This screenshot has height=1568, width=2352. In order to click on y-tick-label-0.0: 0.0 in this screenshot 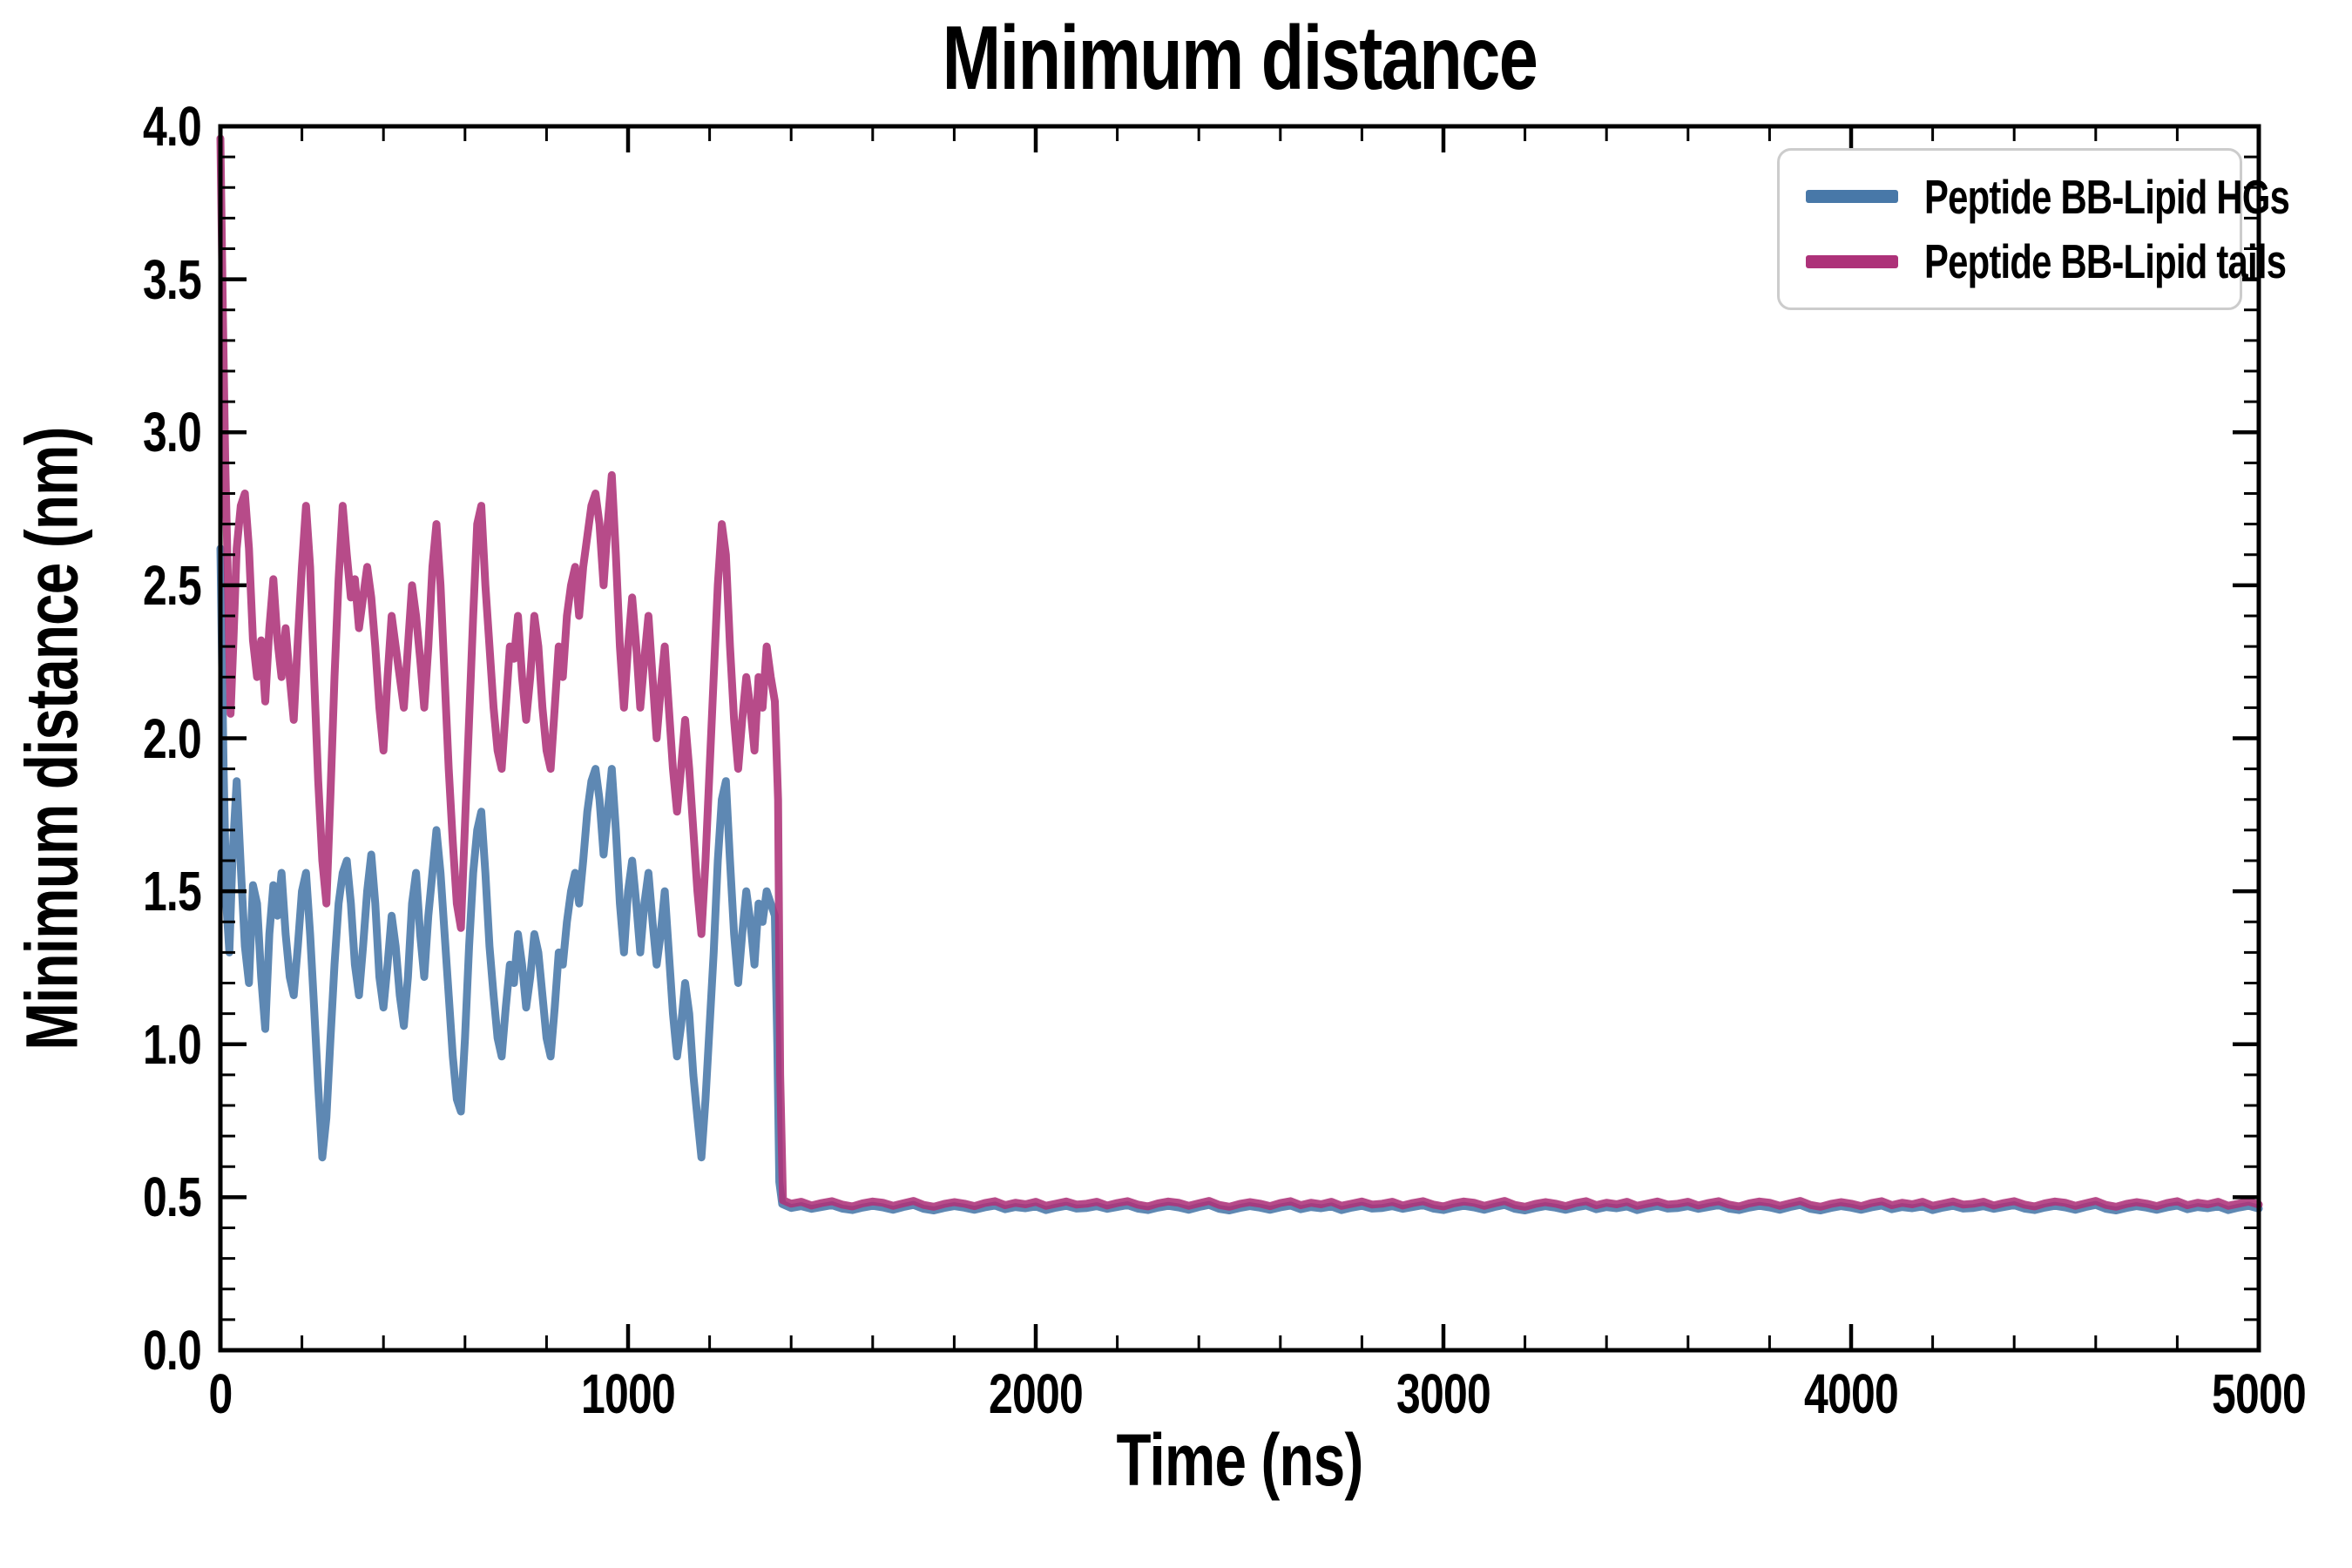, I will do `click(172, 1350)`.